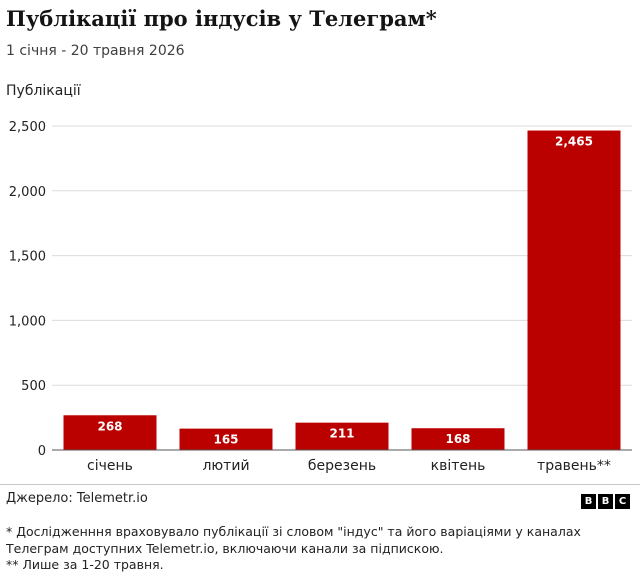 The width and height of the screenshot is (640, 578). What do you see at coordinates (574, 466) in the screenshot?
I see `x-tick-label: травень**` at bounding box center [574, 466].